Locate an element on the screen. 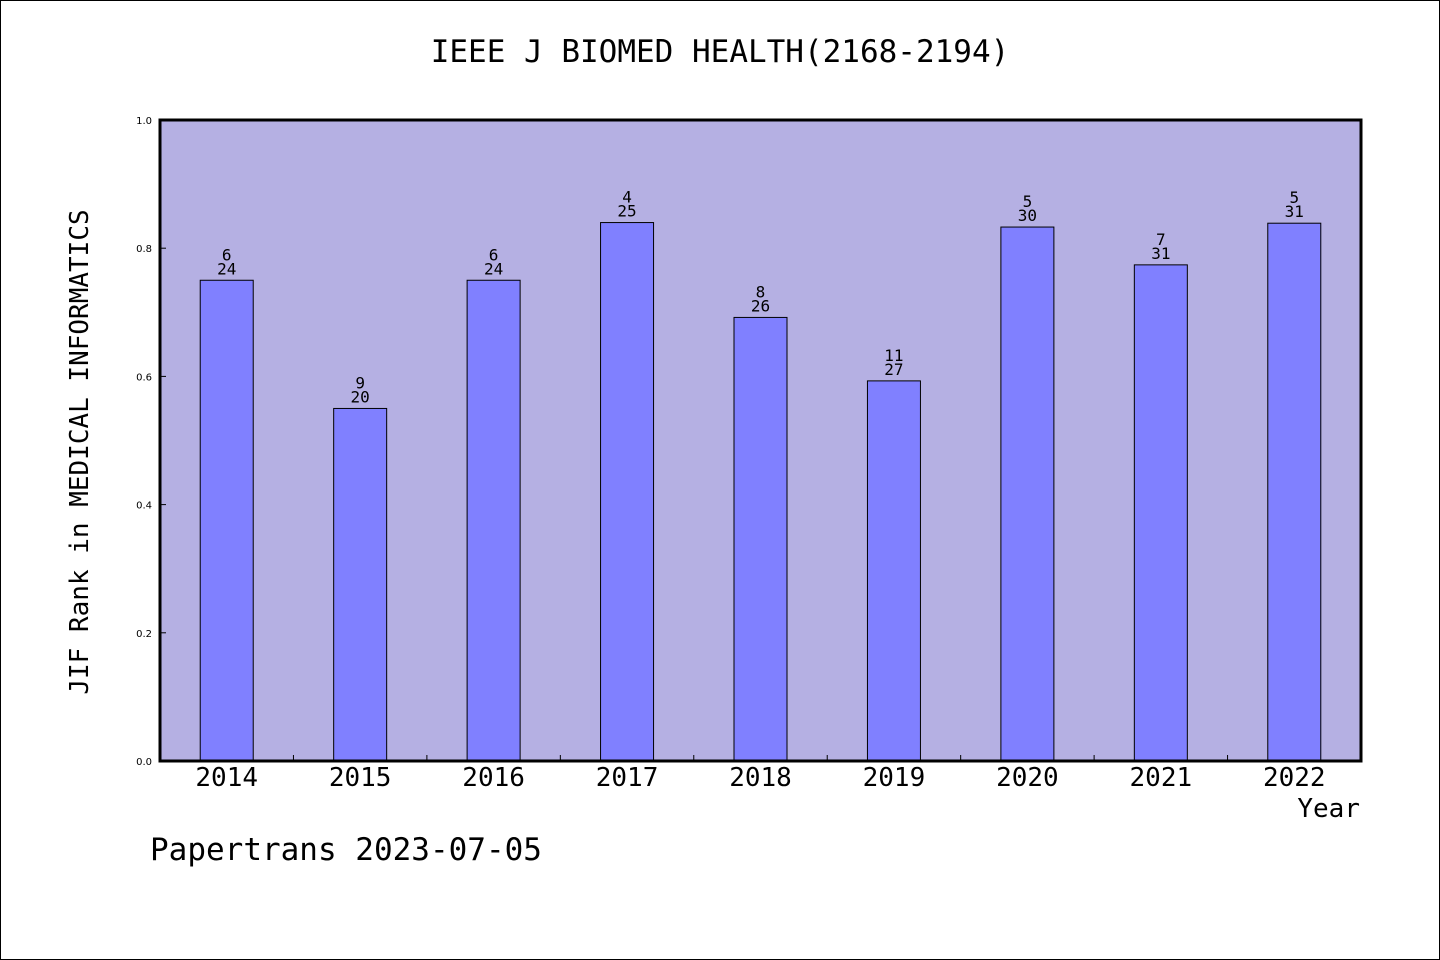 The width and height of the screenshot is (1440, 960). bar-total-label: 20 is located at coordinates (360, 396).